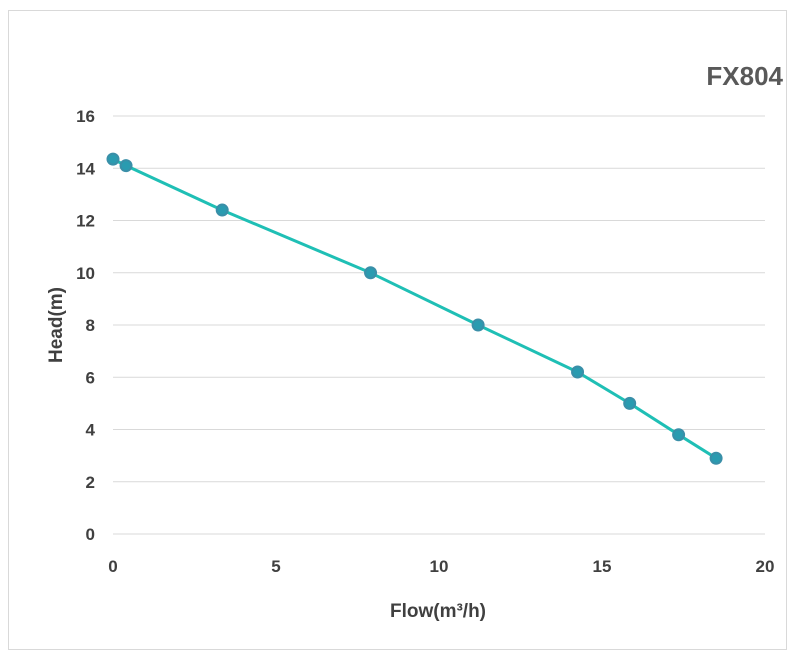  I want to click on y-tick-label: 10, so click(85, 273).